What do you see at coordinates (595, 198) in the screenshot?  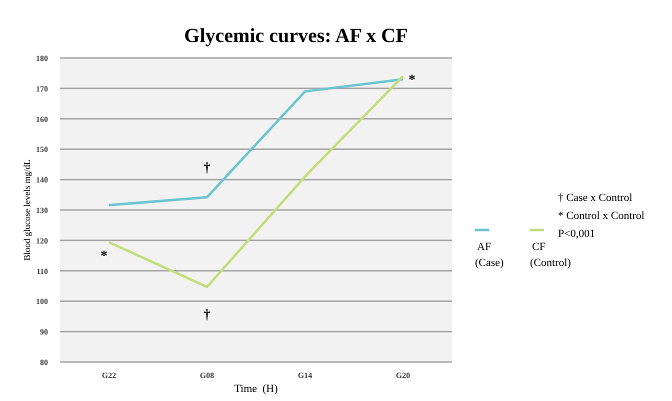 I see `text: † Case x Control` at bounding box center [595, 198].